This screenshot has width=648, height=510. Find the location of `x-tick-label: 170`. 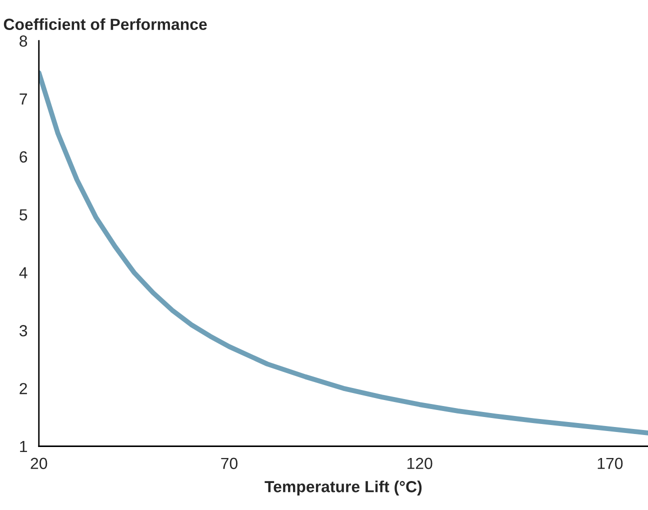

x-tick-label: 170 is located at coordinates (610, 464).